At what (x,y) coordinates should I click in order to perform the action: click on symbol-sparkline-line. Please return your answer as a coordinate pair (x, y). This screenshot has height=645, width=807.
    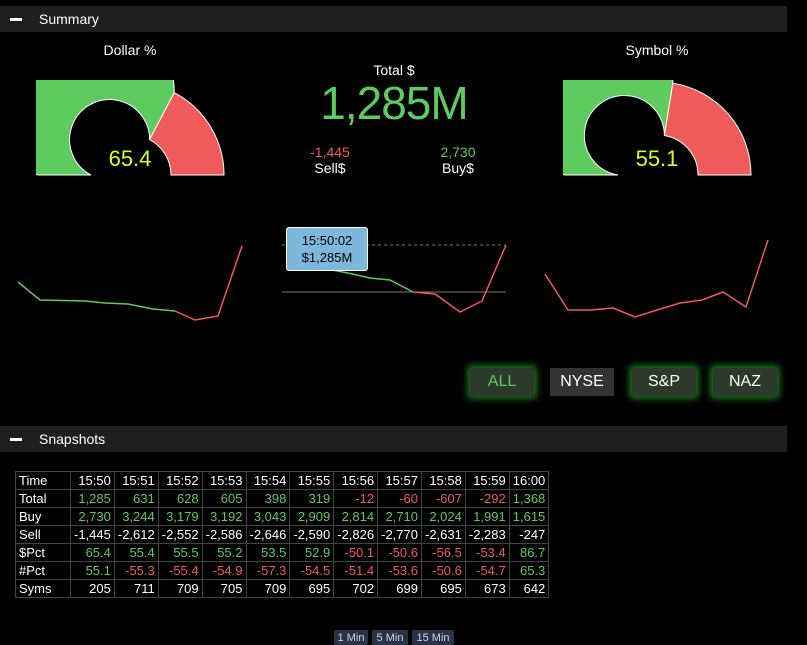
    Looking at the image, I should click on (656, 278).